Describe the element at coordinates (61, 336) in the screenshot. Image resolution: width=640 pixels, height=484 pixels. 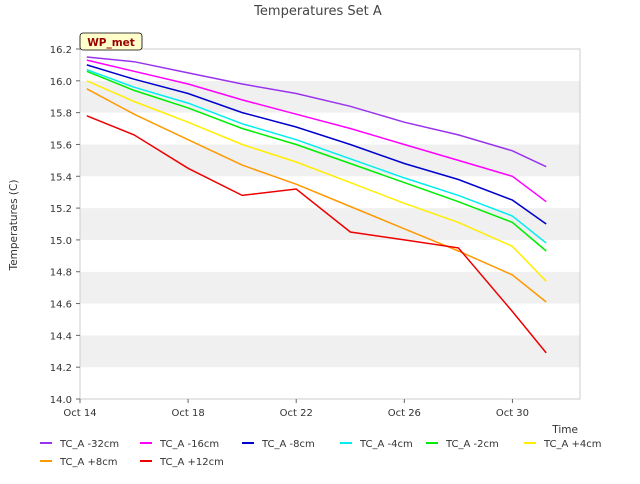
I see `y-tick-label: 14.4` at that location.